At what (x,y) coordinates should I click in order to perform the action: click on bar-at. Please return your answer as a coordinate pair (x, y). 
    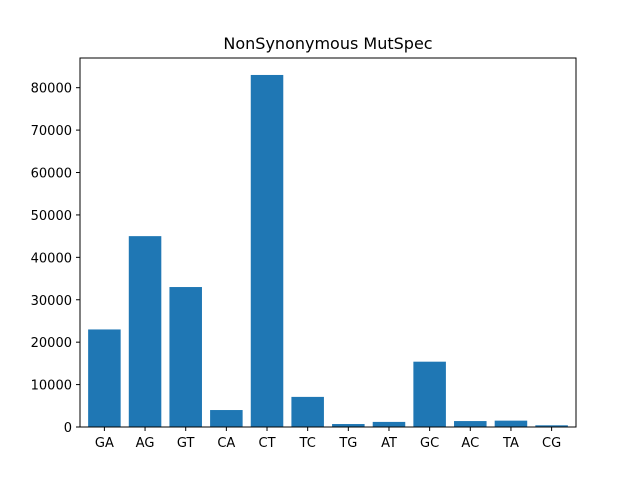
    Looking at the image, I should click on (389, 424).